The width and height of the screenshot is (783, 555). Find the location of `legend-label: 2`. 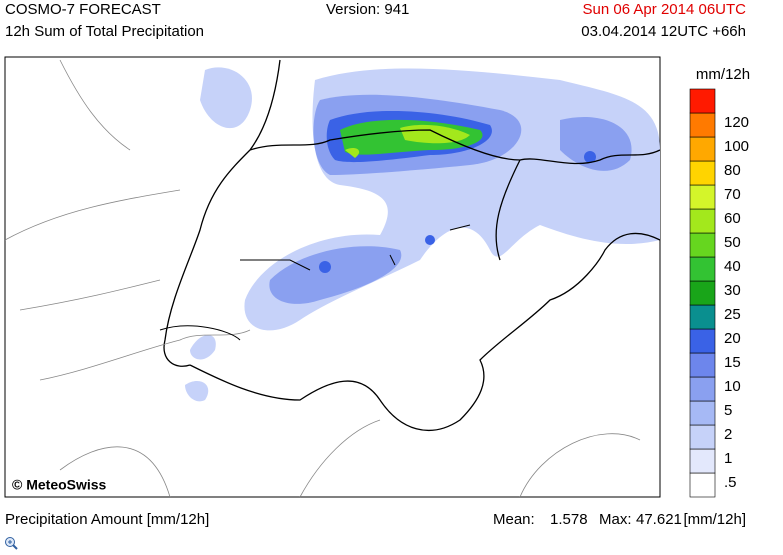

legend-label: 2 is located at coordinates (728, 434).